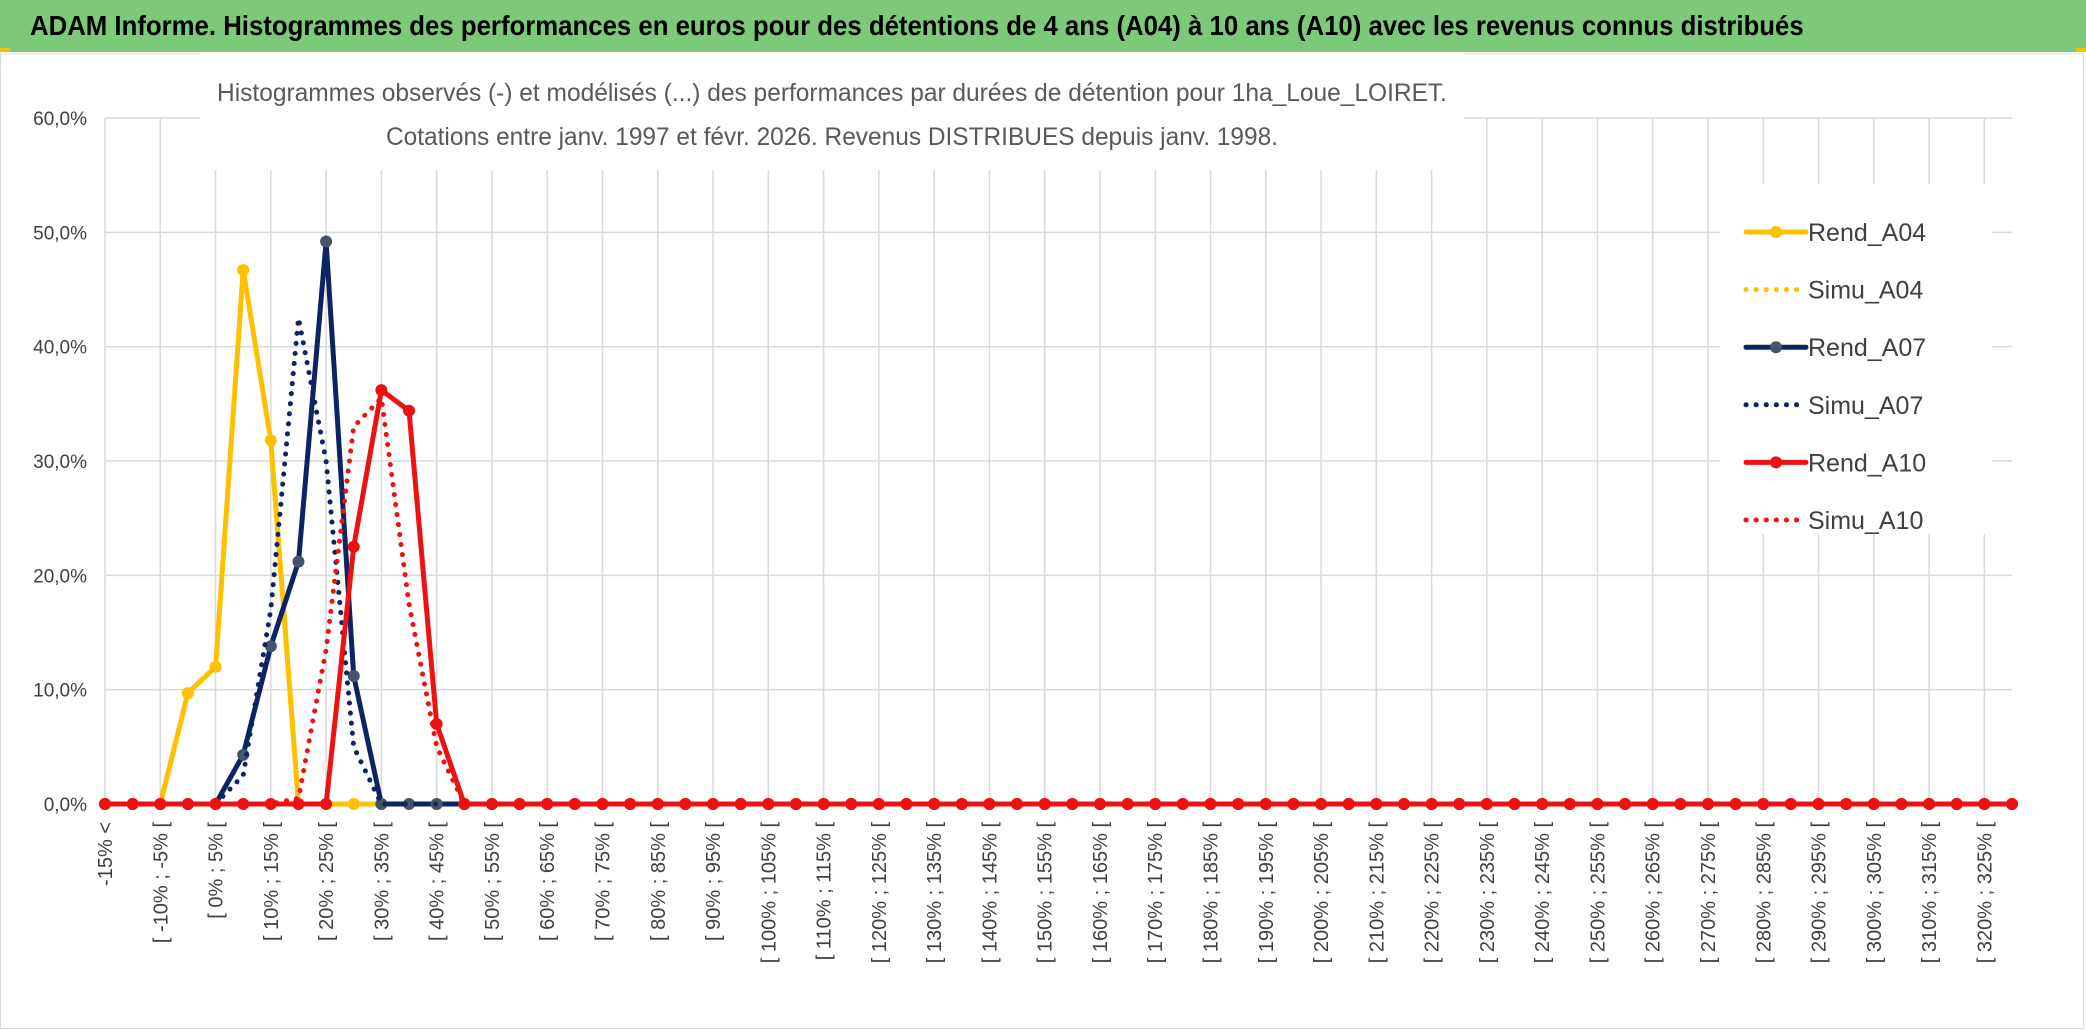 The width and height of the screenshot is (2086, 1031). Describe the element at coordinates (714, 881) in the screenshot. I see `x-tick-label: [ 90% ; 95% [` at that location.